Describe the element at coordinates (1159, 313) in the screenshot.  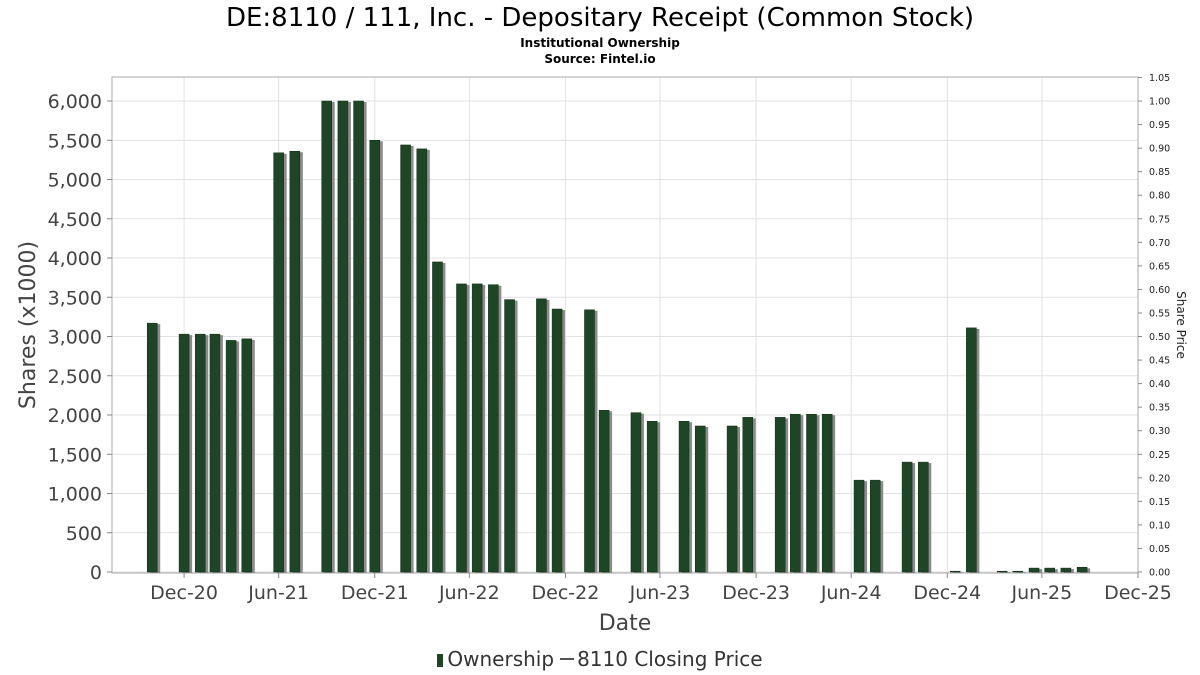
I see `y2-tick-label: 0.55` at that location.